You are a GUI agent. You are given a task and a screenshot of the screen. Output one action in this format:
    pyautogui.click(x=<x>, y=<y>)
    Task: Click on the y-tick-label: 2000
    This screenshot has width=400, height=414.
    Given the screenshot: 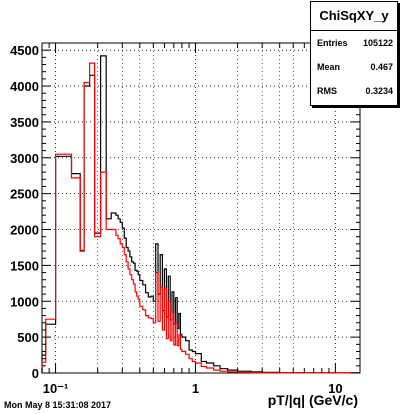 What is the action you would take?
    pyautogui.click(x=24, y=230)
    